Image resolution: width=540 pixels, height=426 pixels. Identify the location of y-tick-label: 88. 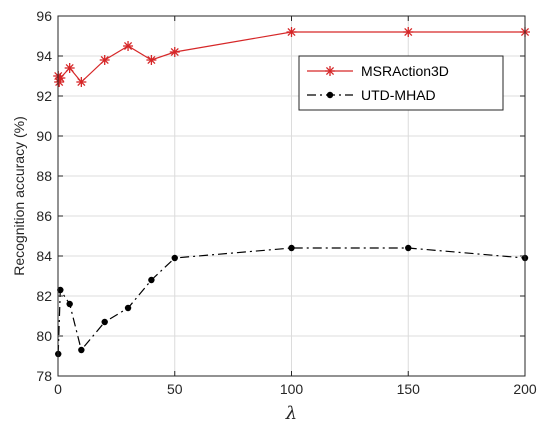
(44, 176).